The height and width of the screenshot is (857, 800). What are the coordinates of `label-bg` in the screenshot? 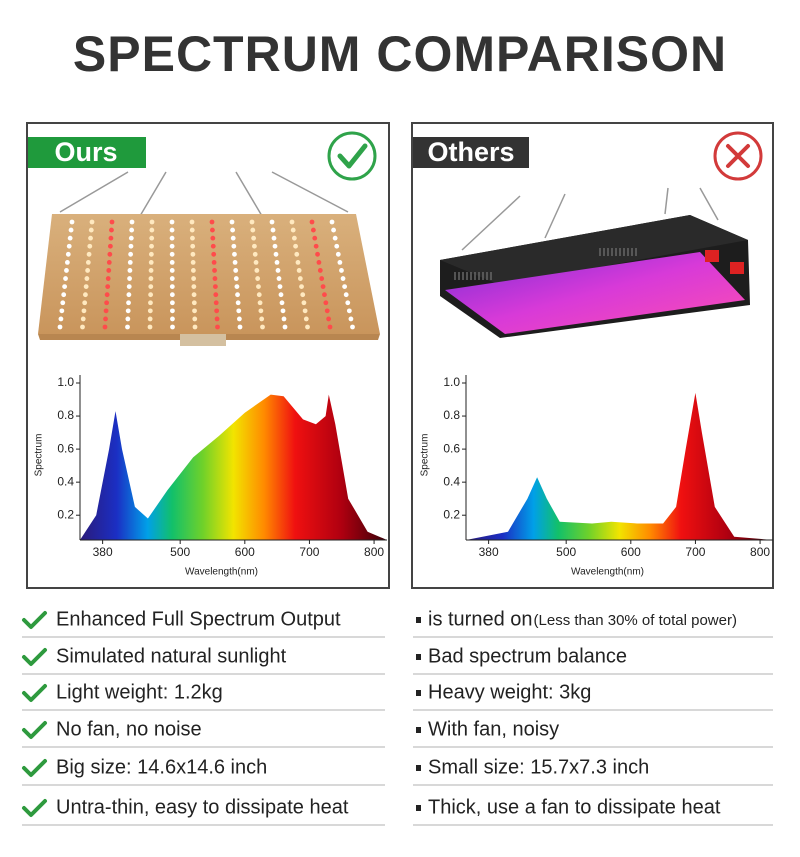 It's located at (471, 152).